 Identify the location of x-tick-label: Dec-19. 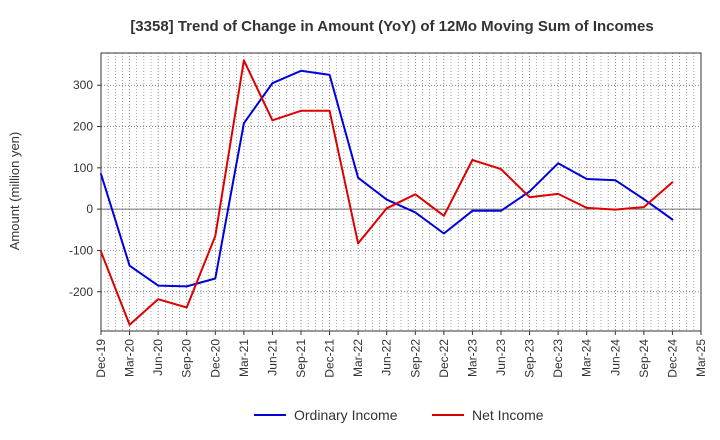
(101, 358).